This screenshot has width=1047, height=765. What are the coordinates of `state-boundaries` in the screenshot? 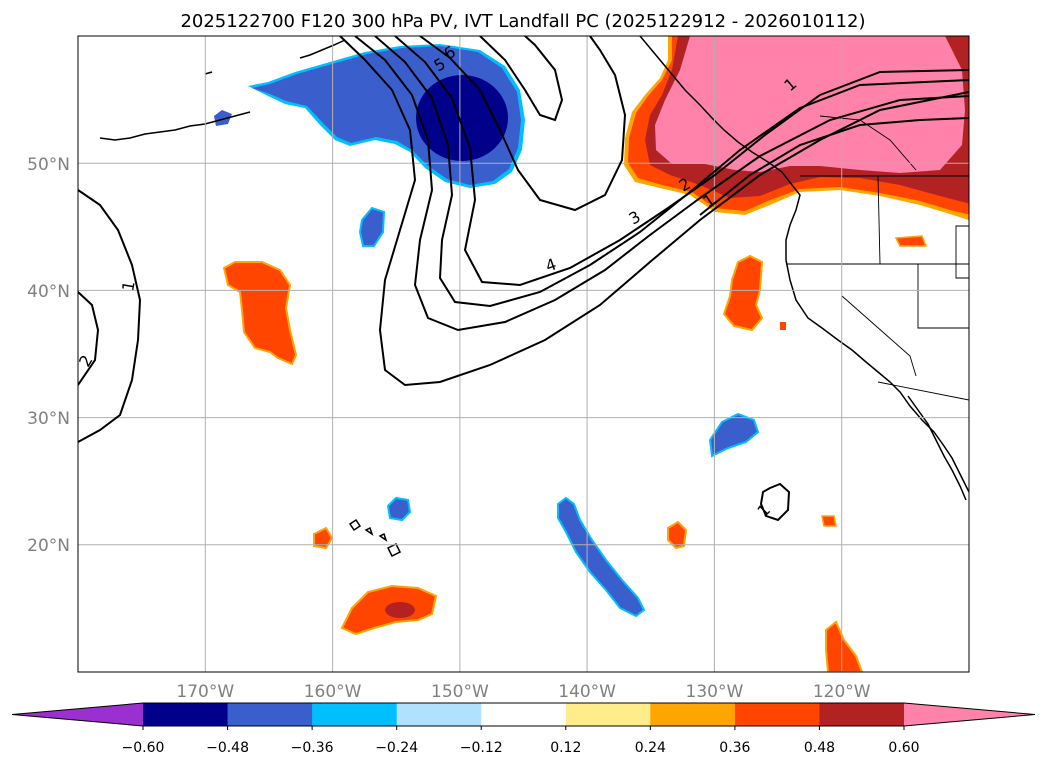 It's located at (877, 258).